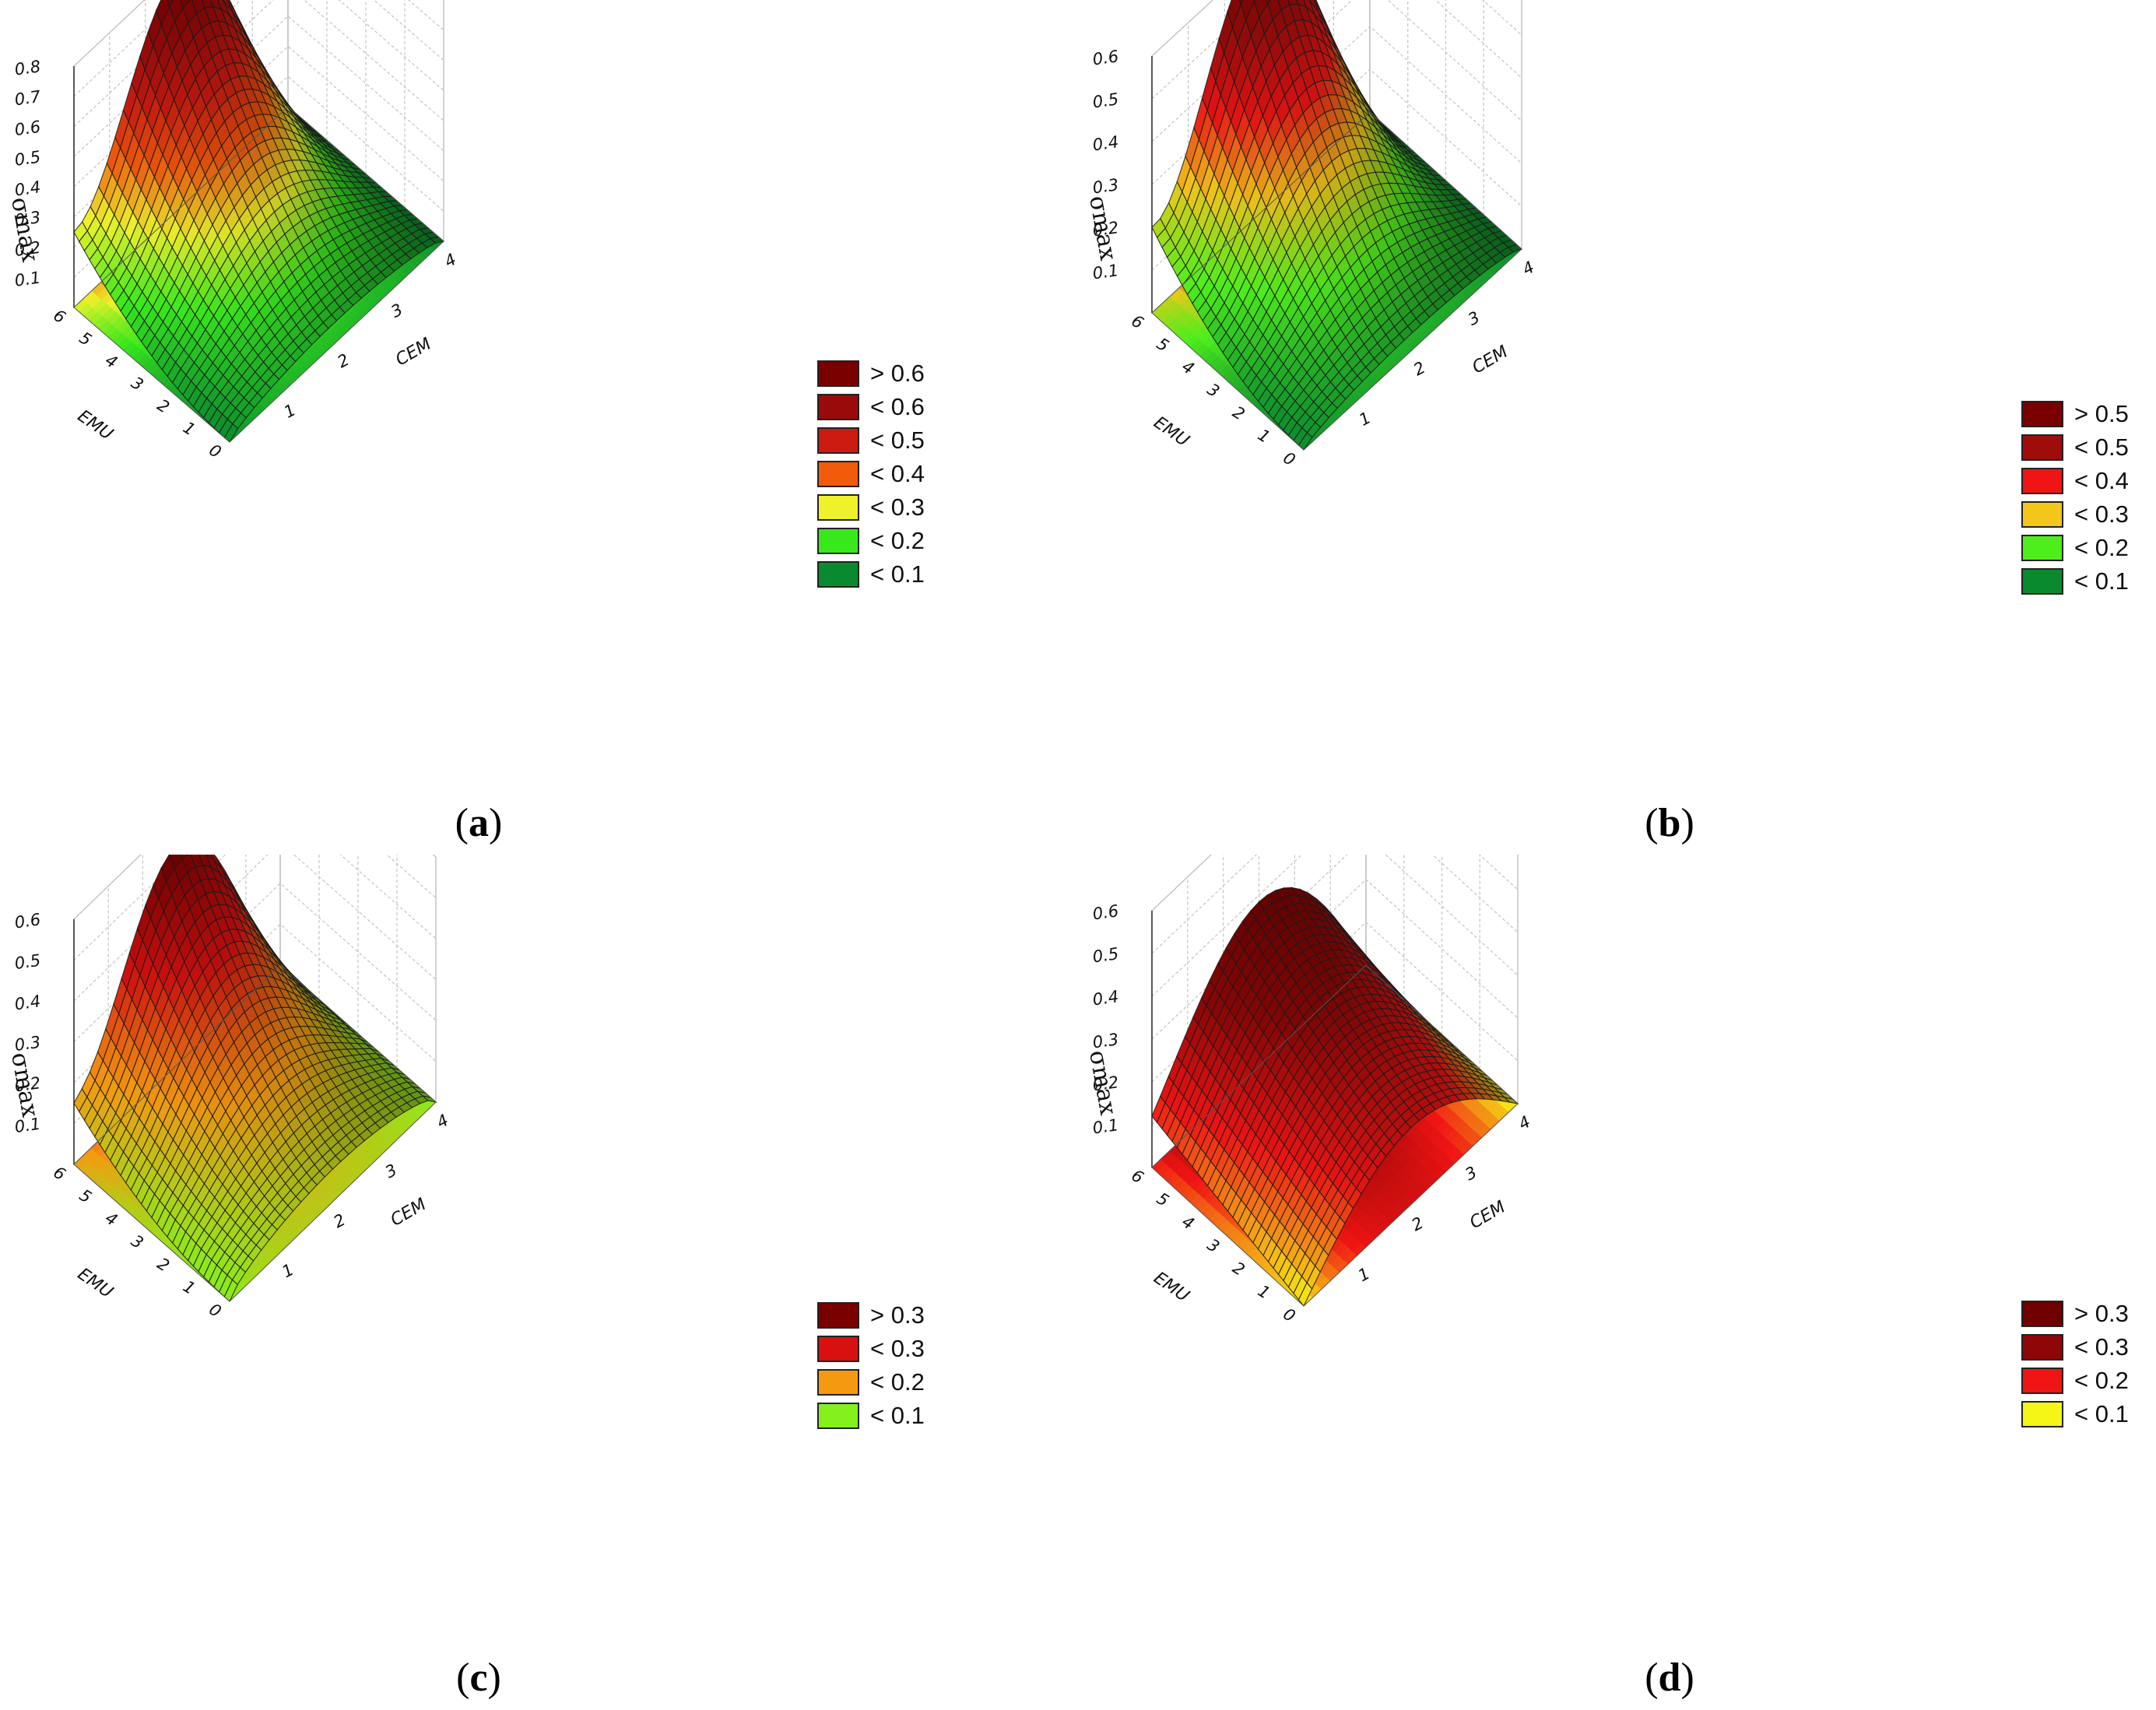  I want to click on legend-label: > 0.6, so click(897, 373).